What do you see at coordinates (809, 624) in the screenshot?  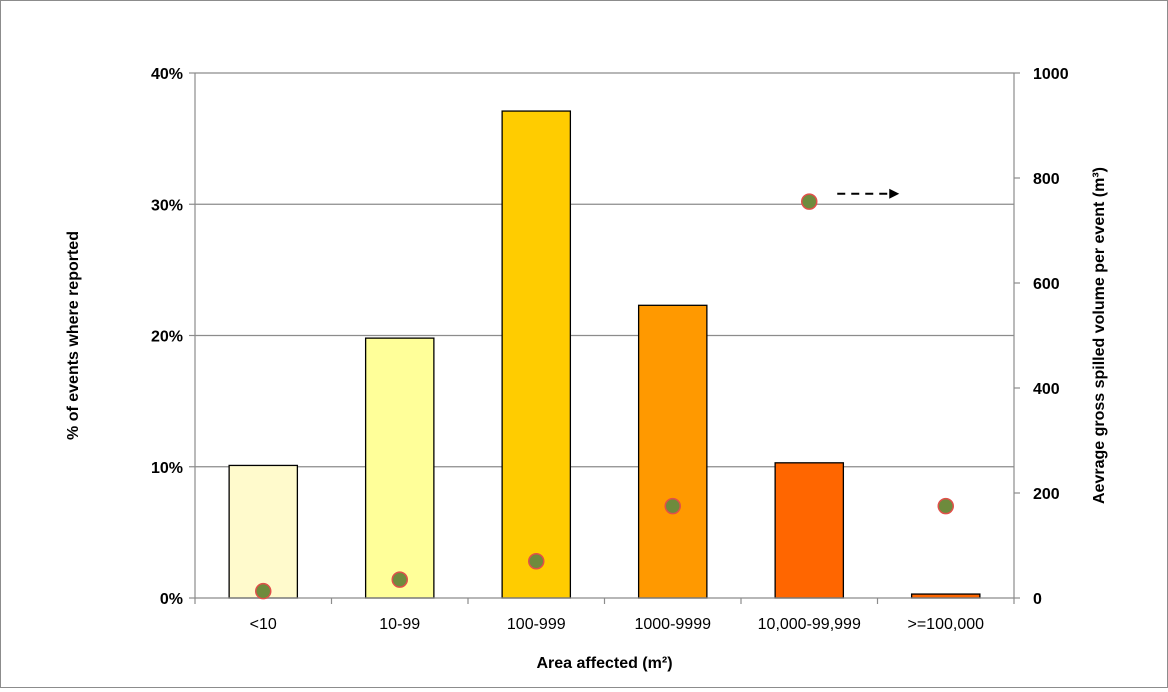 I see `x-tick-label: 10,000-99,999` at bounding box center [809, 624].